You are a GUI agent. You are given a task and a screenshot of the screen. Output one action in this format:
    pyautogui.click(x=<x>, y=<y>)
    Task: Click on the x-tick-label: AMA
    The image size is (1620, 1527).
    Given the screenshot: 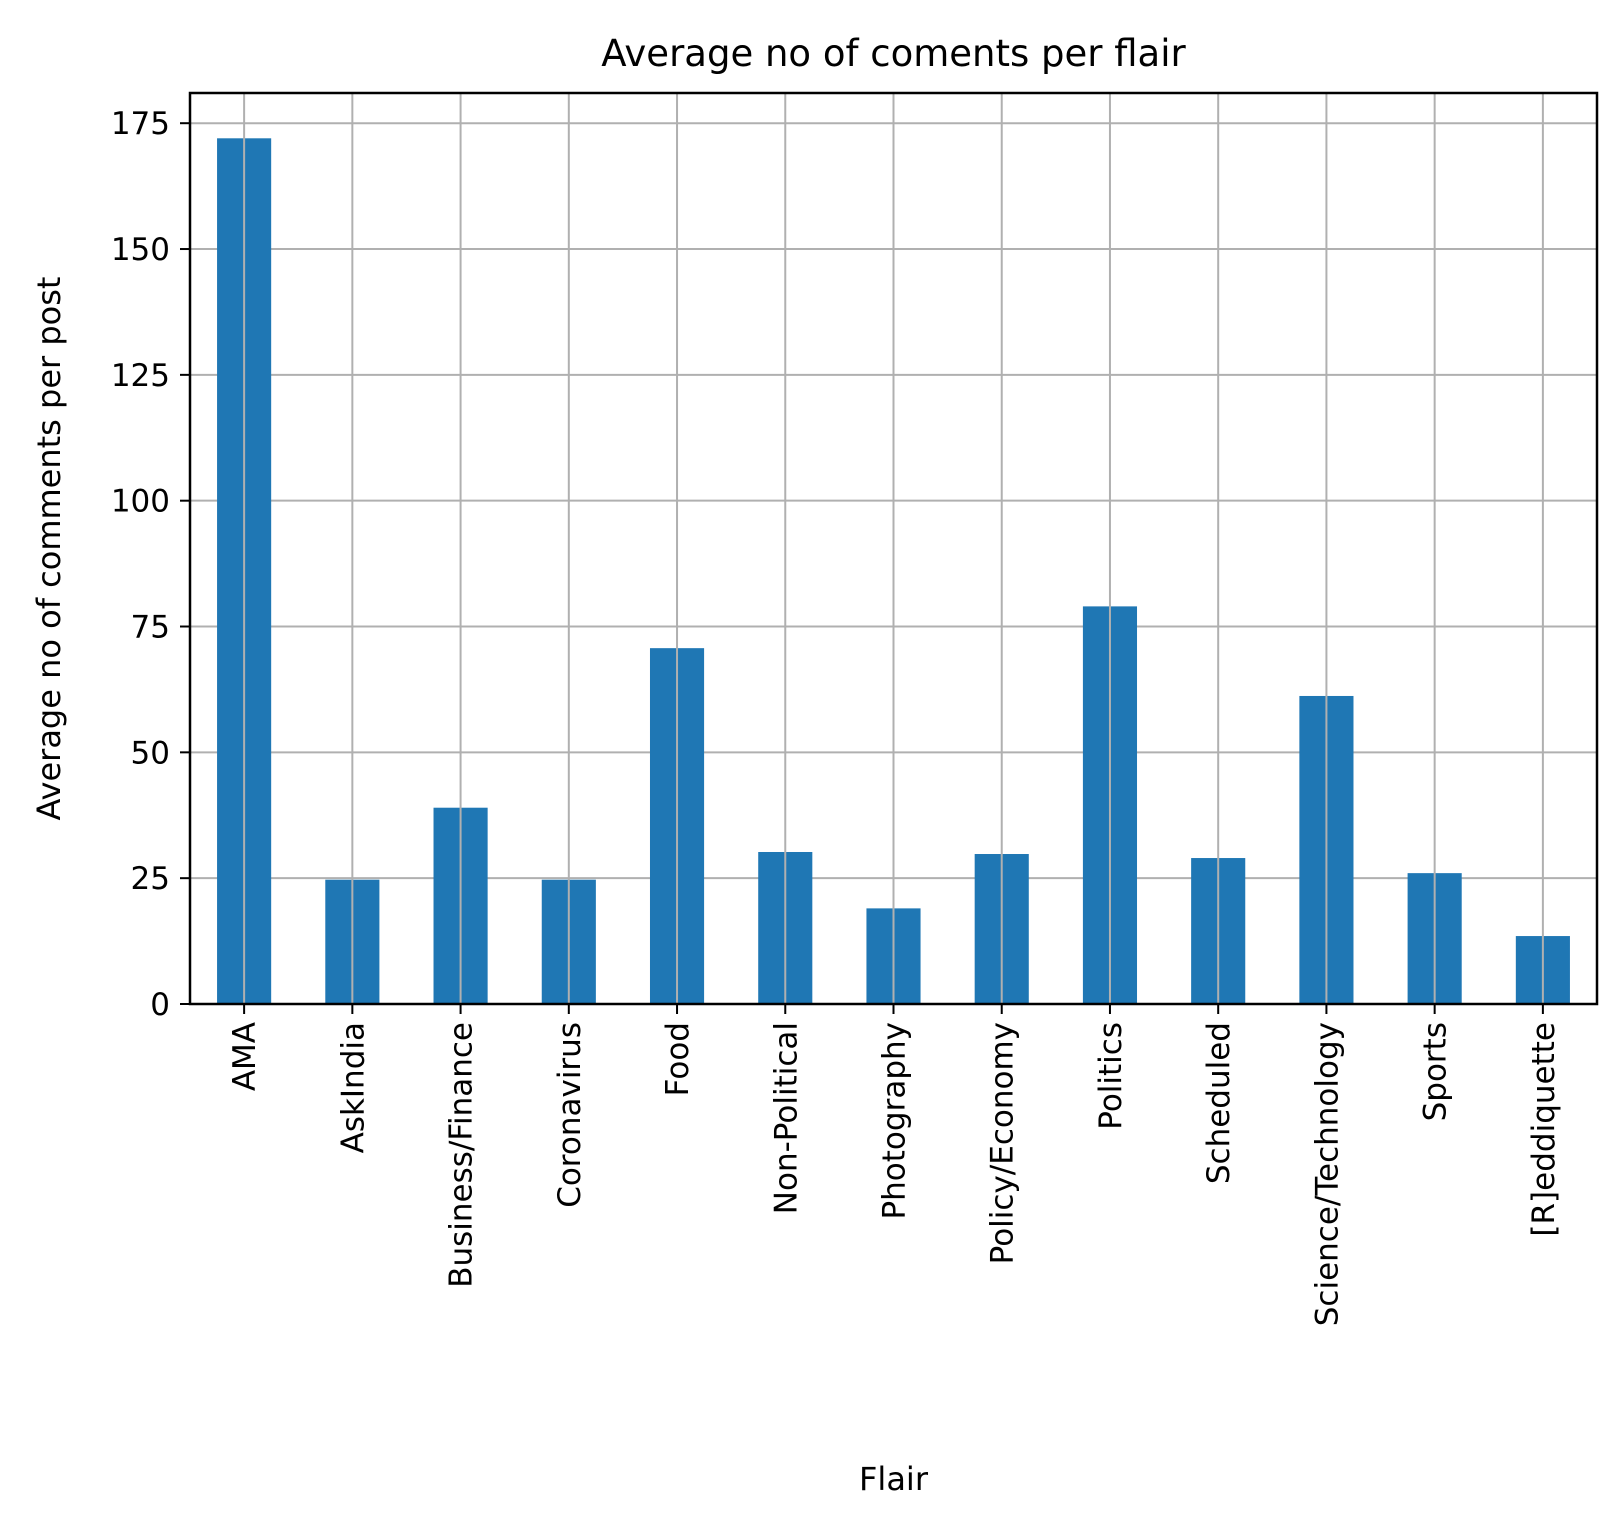 What is the action you would take?
    pyautogui.click(x=245, y=1056)
    